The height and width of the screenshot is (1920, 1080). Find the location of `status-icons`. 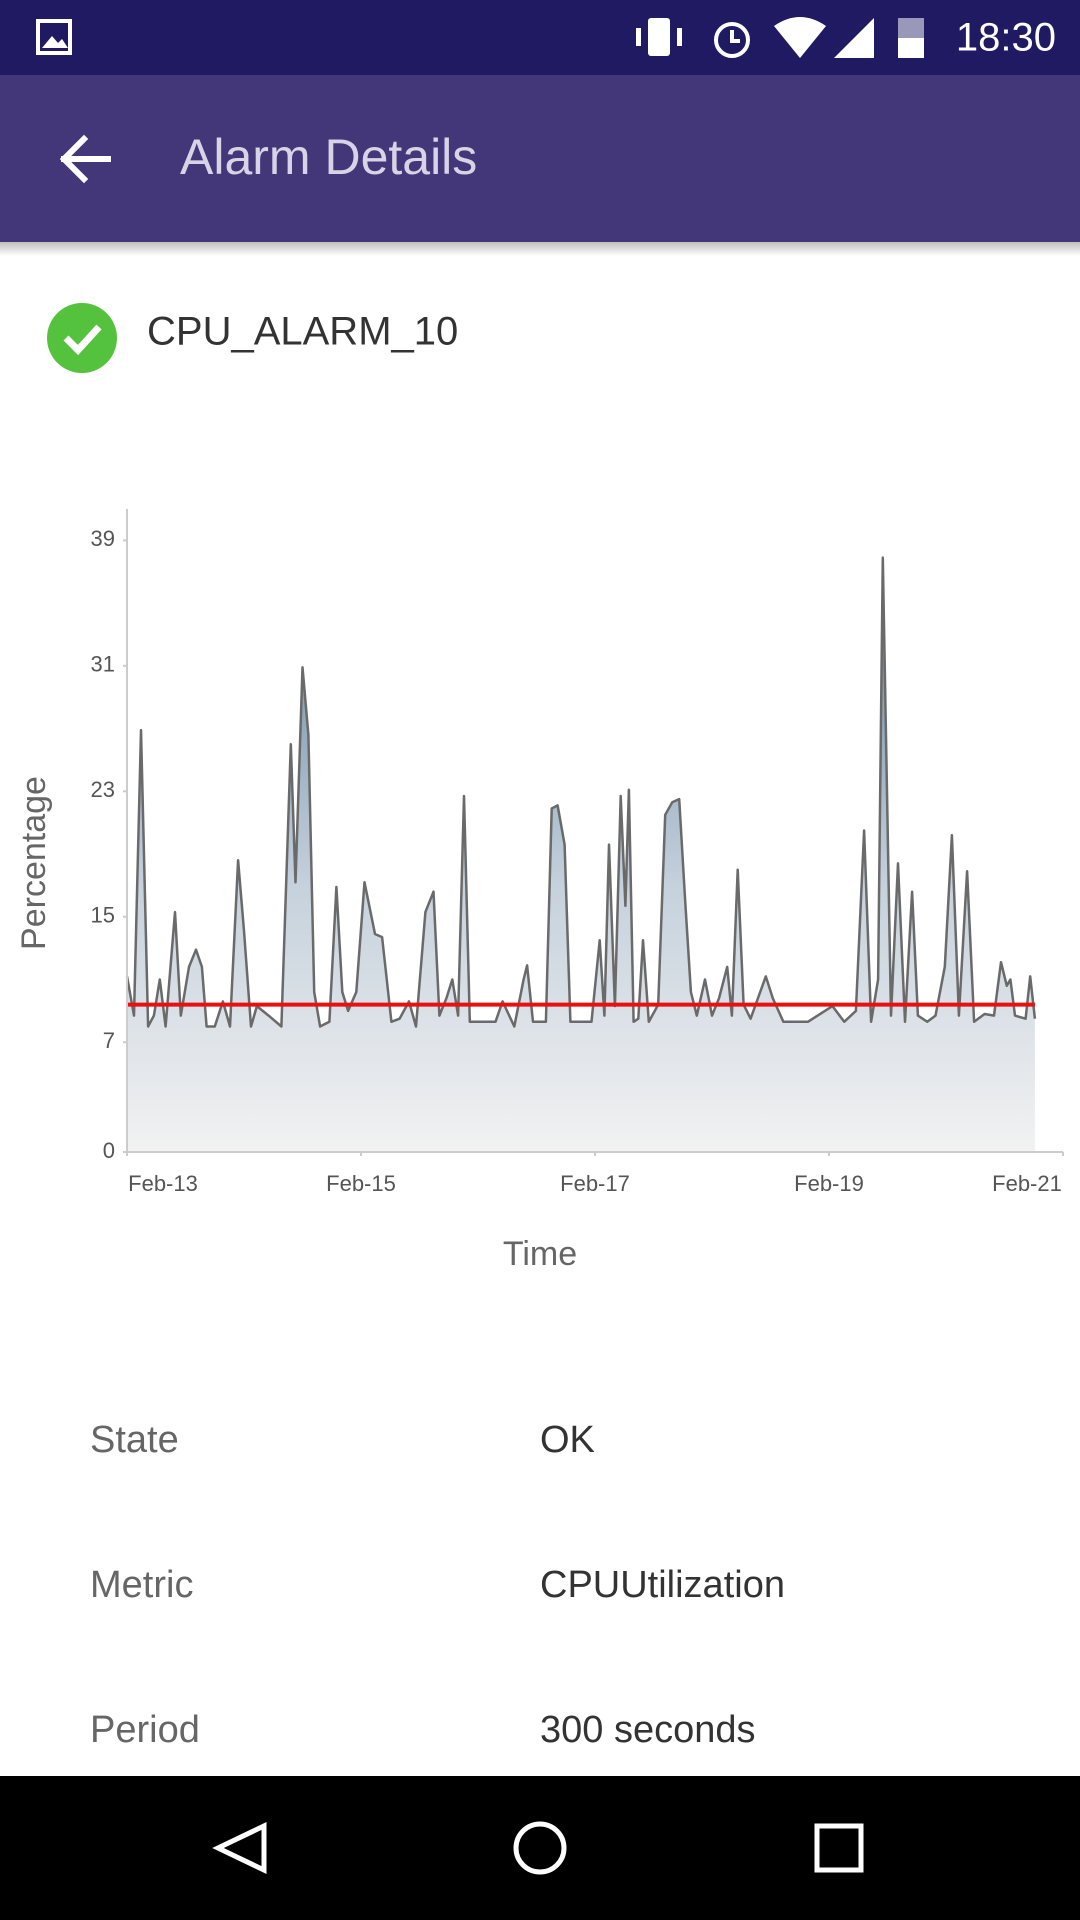

status-icons is located at coordinates (780, 37).